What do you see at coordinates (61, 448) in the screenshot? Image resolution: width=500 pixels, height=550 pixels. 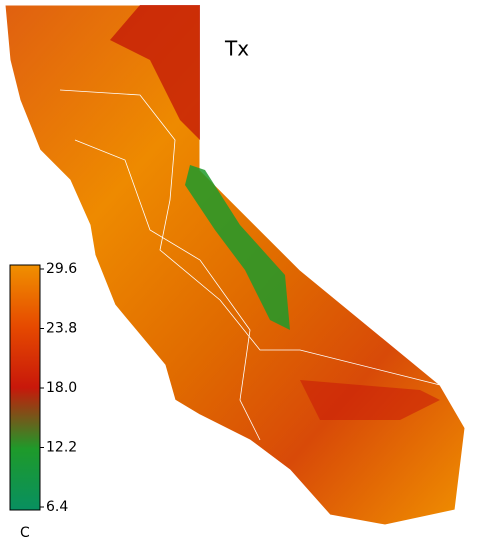 I see `colorbar-label: 12.2` at bounding box center [61, 448].